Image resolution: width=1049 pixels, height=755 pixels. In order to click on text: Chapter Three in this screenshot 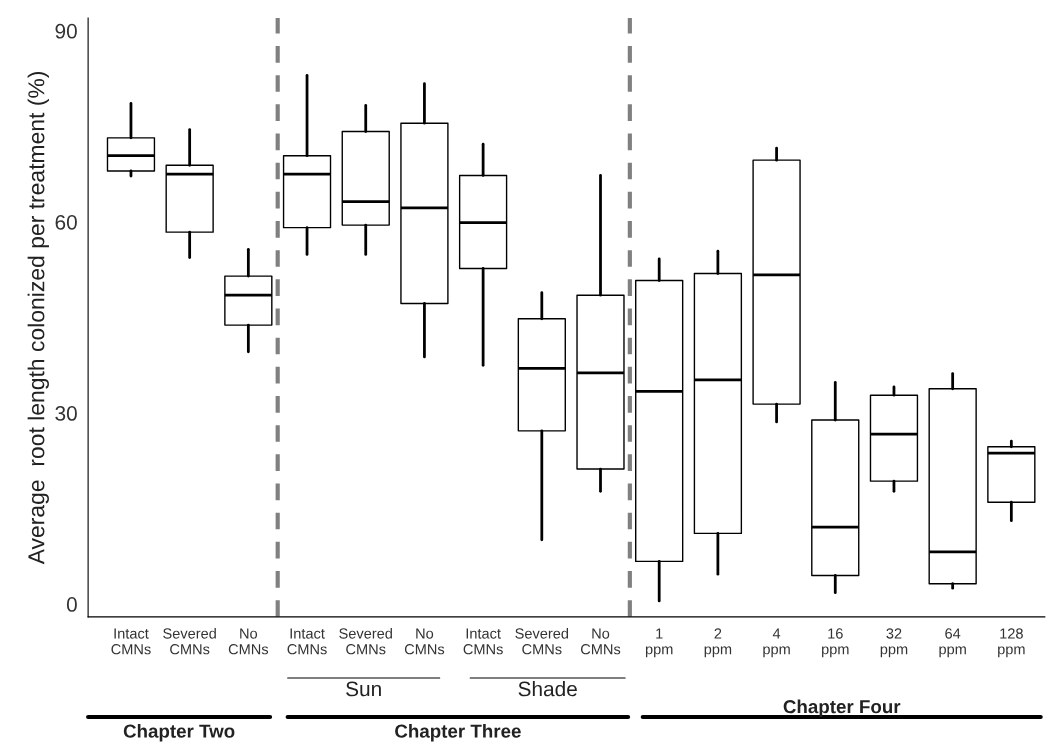, I will do `click(458, 733)`.